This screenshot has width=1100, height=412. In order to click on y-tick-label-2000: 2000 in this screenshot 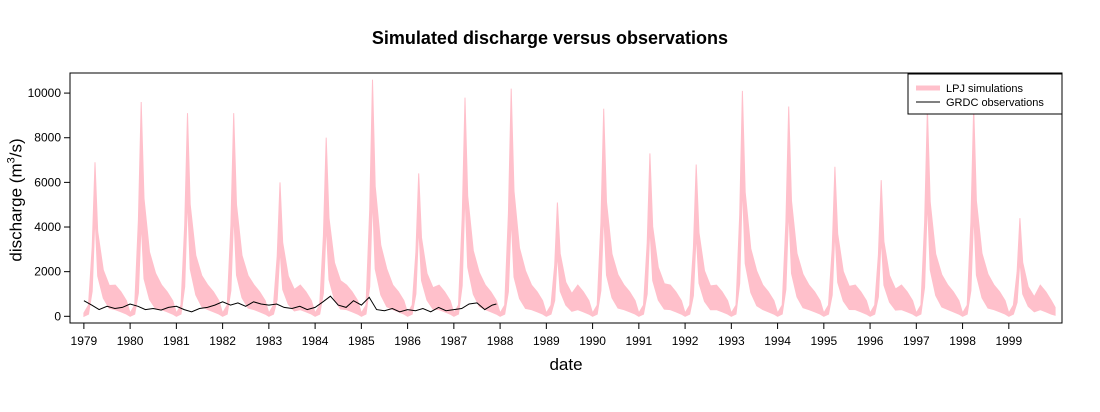, I will do `click(47, 272)`.